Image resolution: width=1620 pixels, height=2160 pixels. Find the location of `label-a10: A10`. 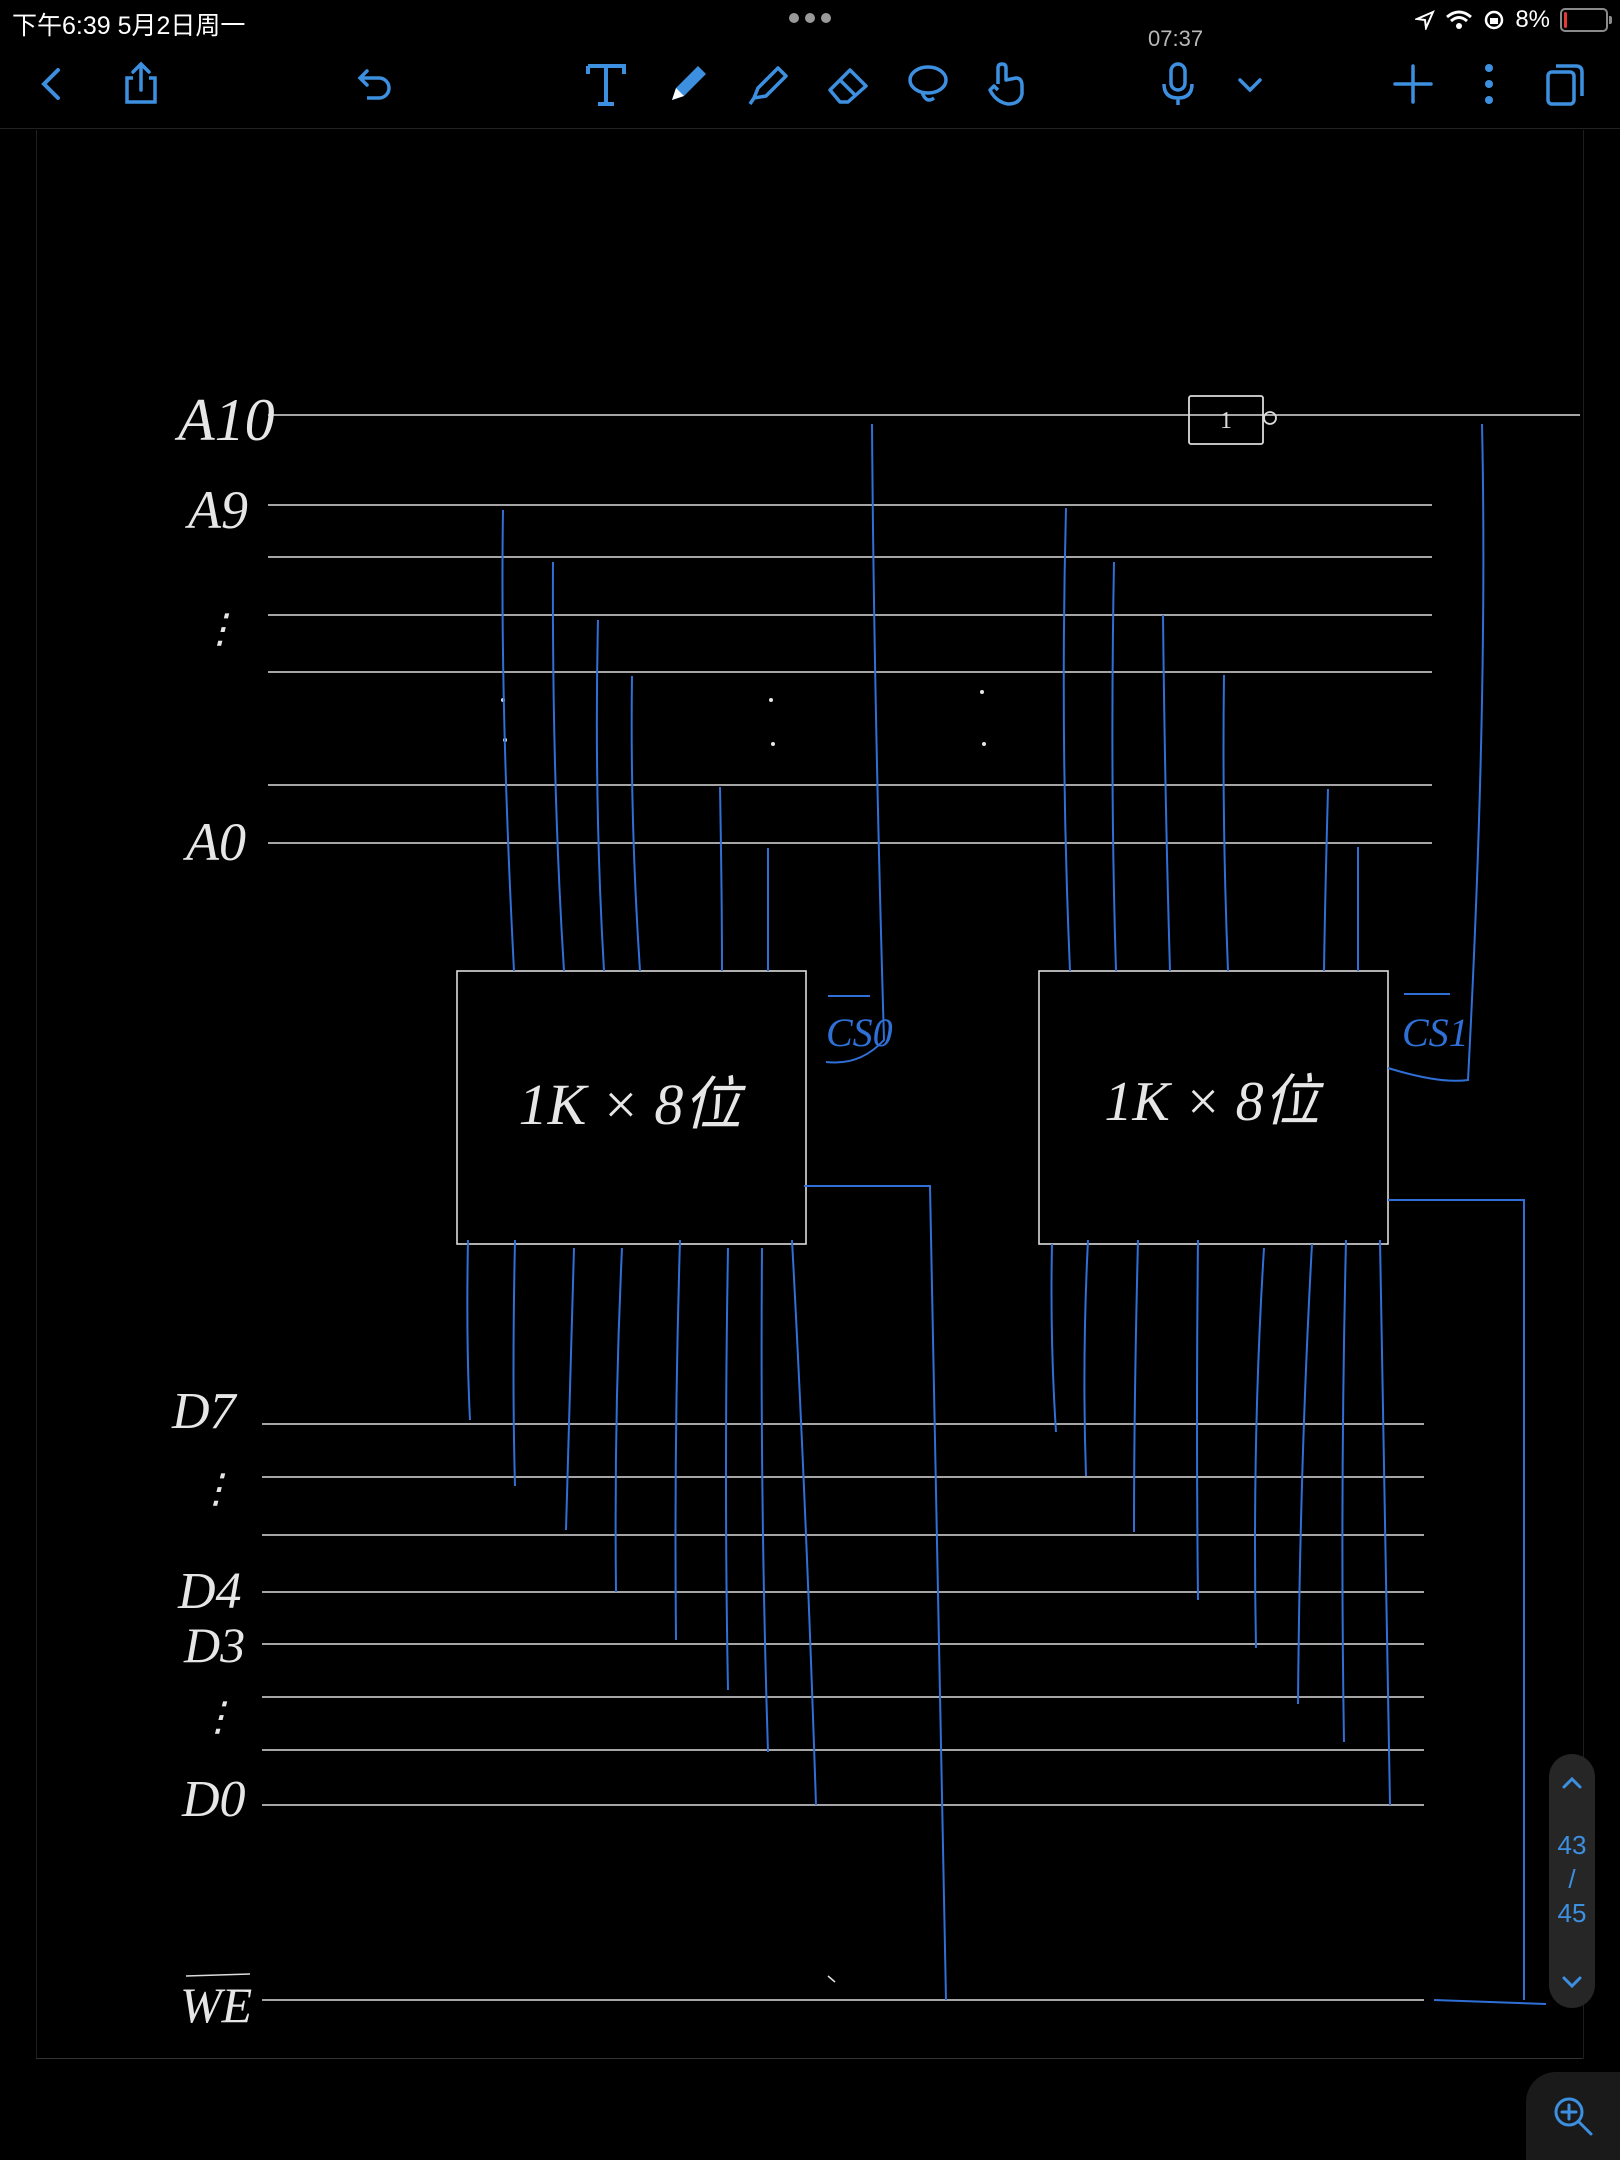

label-a10: A10 is located at coordinates (224, 420).